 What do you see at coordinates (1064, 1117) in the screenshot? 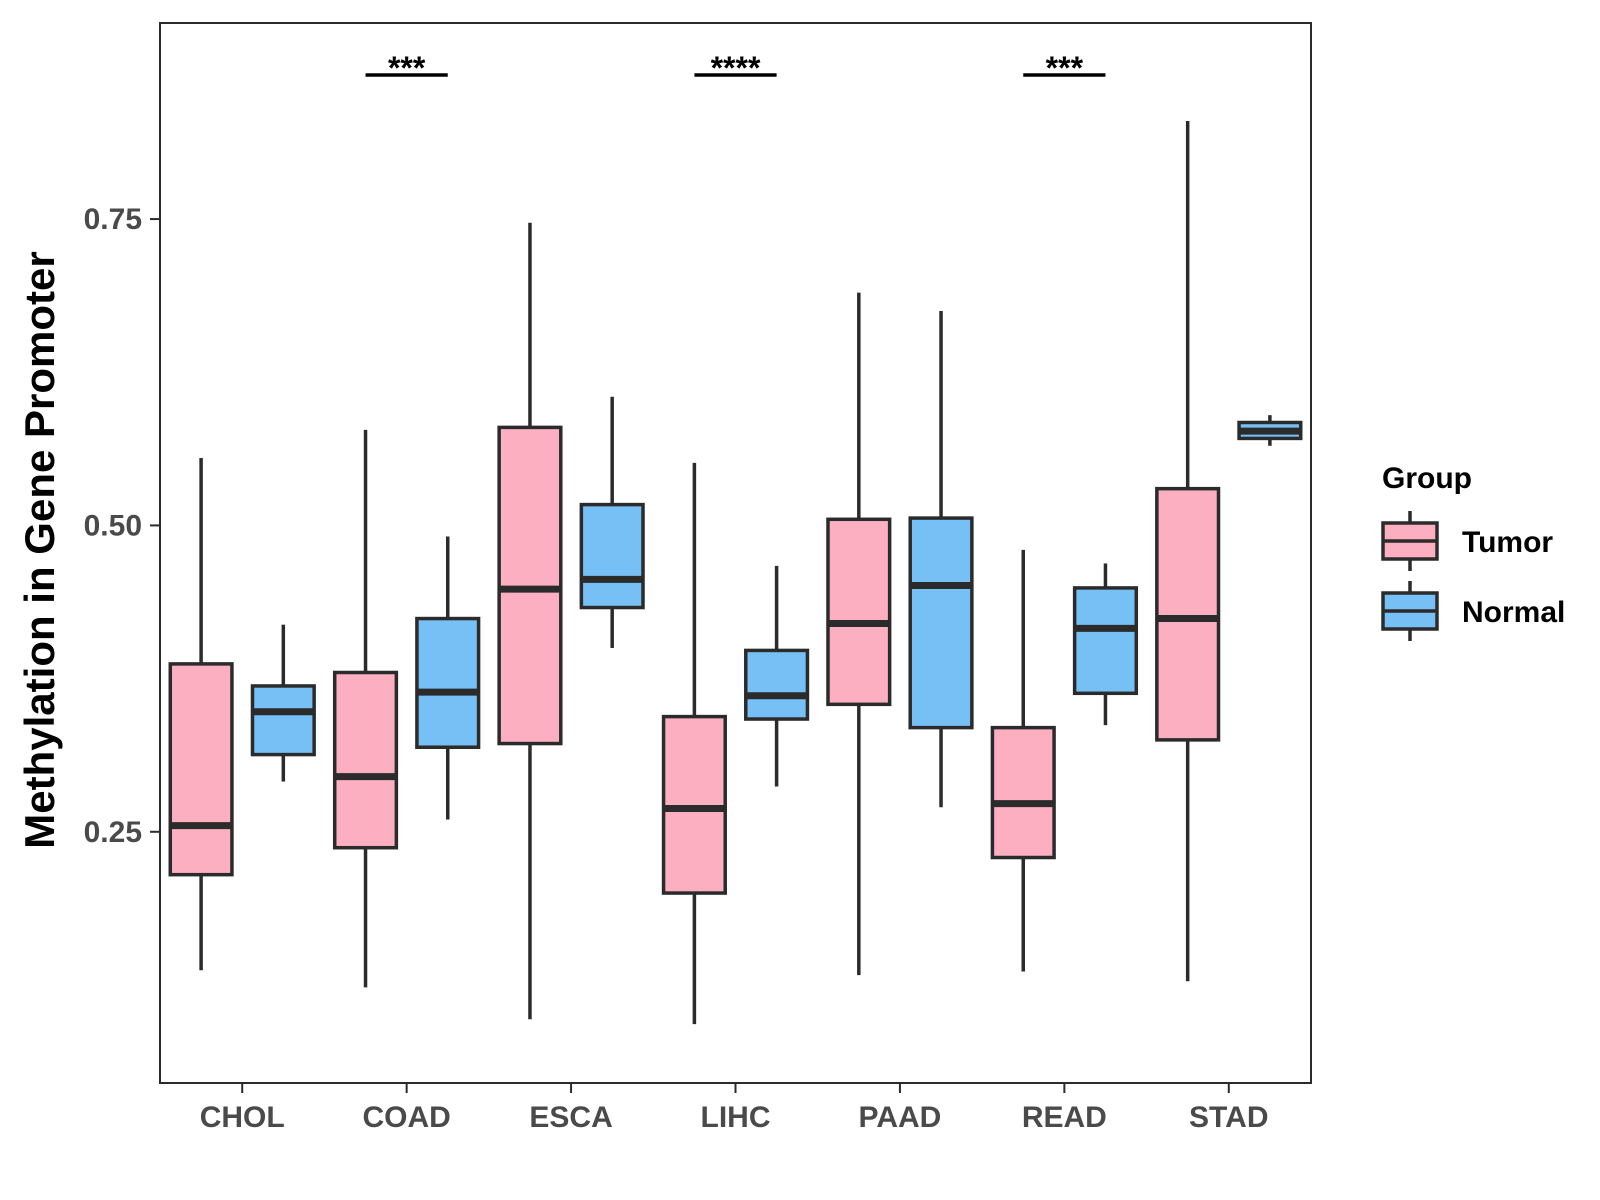
I see `x-tick-label-read: READ` at bounding box center [1064, 1117].